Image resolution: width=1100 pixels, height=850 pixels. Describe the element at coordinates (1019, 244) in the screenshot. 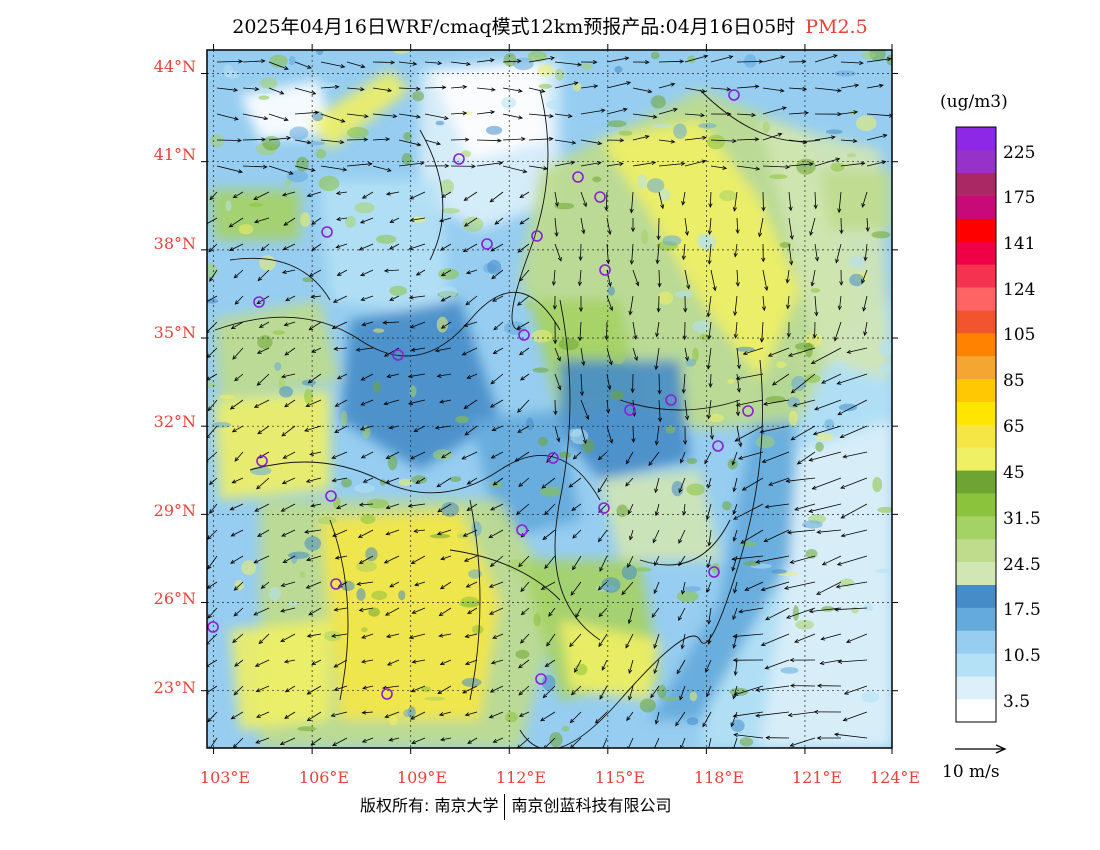

I see `colorbar-label: 141` at that location.